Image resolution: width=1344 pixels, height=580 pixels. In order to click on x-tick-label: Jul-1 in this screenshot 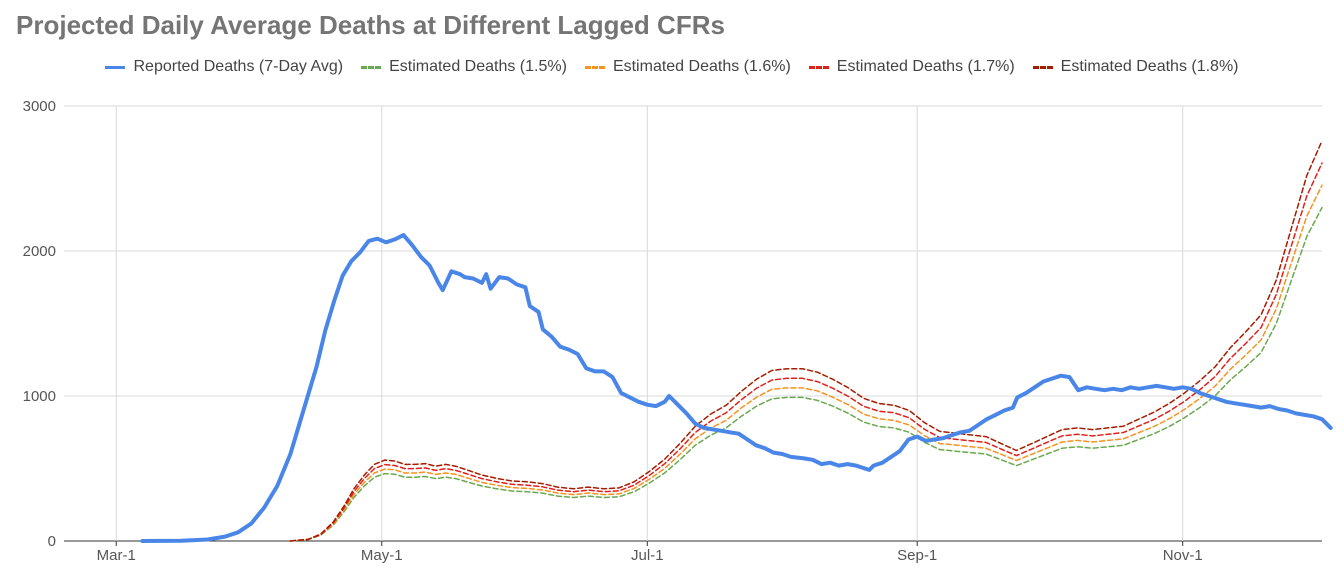, I will do `click(647, 555)`.